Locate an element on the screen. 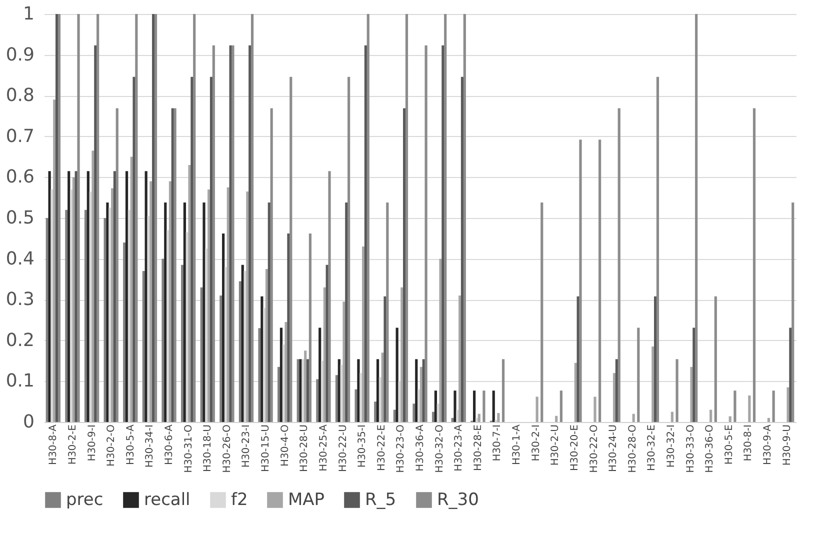 This screenshot has height=533, width=827. x-tick-label: H30-9-A is located at coordinates (768, 444).